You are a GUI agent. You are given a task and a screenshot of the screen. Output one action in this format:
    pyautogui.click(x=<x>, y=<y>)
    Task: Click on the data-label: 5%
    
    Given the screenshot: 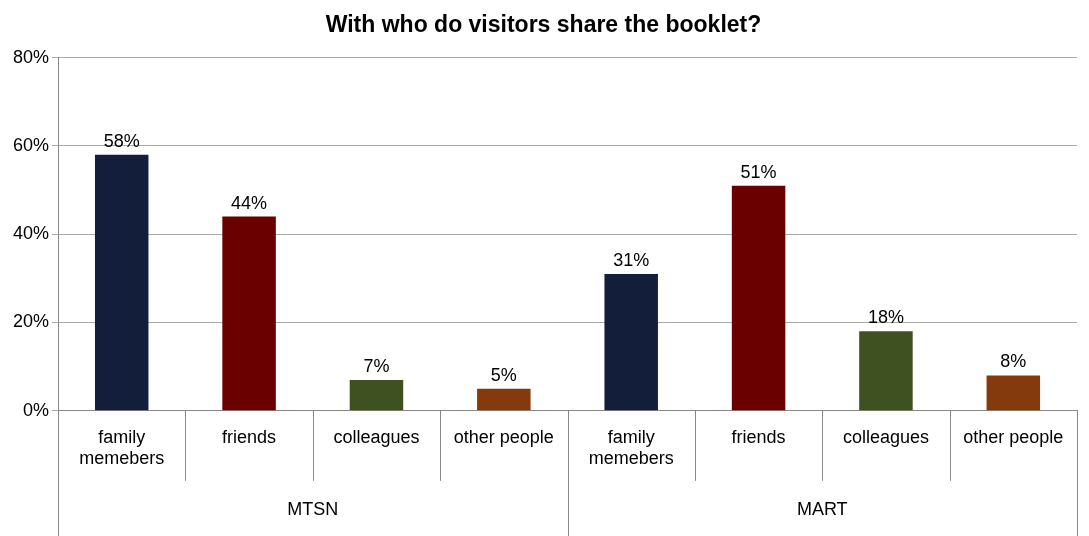 What is the action you would take?
    pyautogui.click(x=503, y=374)
    